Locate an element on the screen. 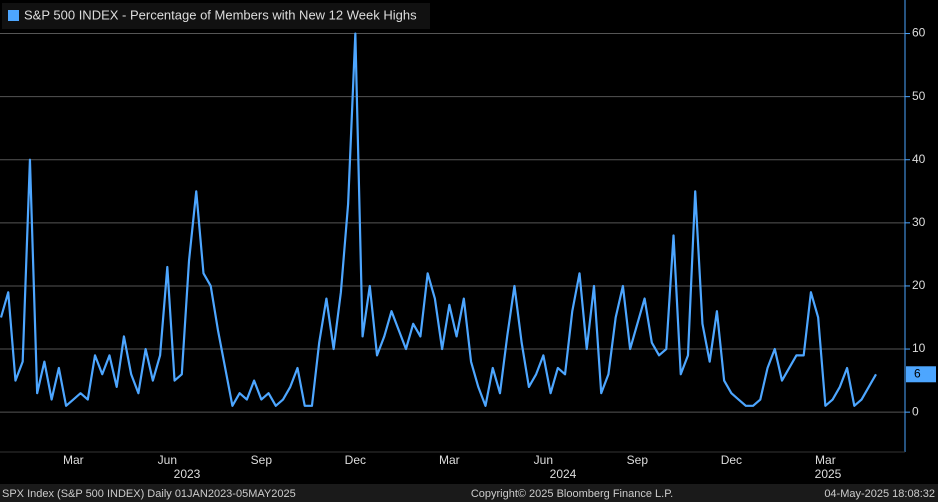 The width and height of the screenshot is (938, 502). y-tick-label: 20 is located at coordinates (919, 285).